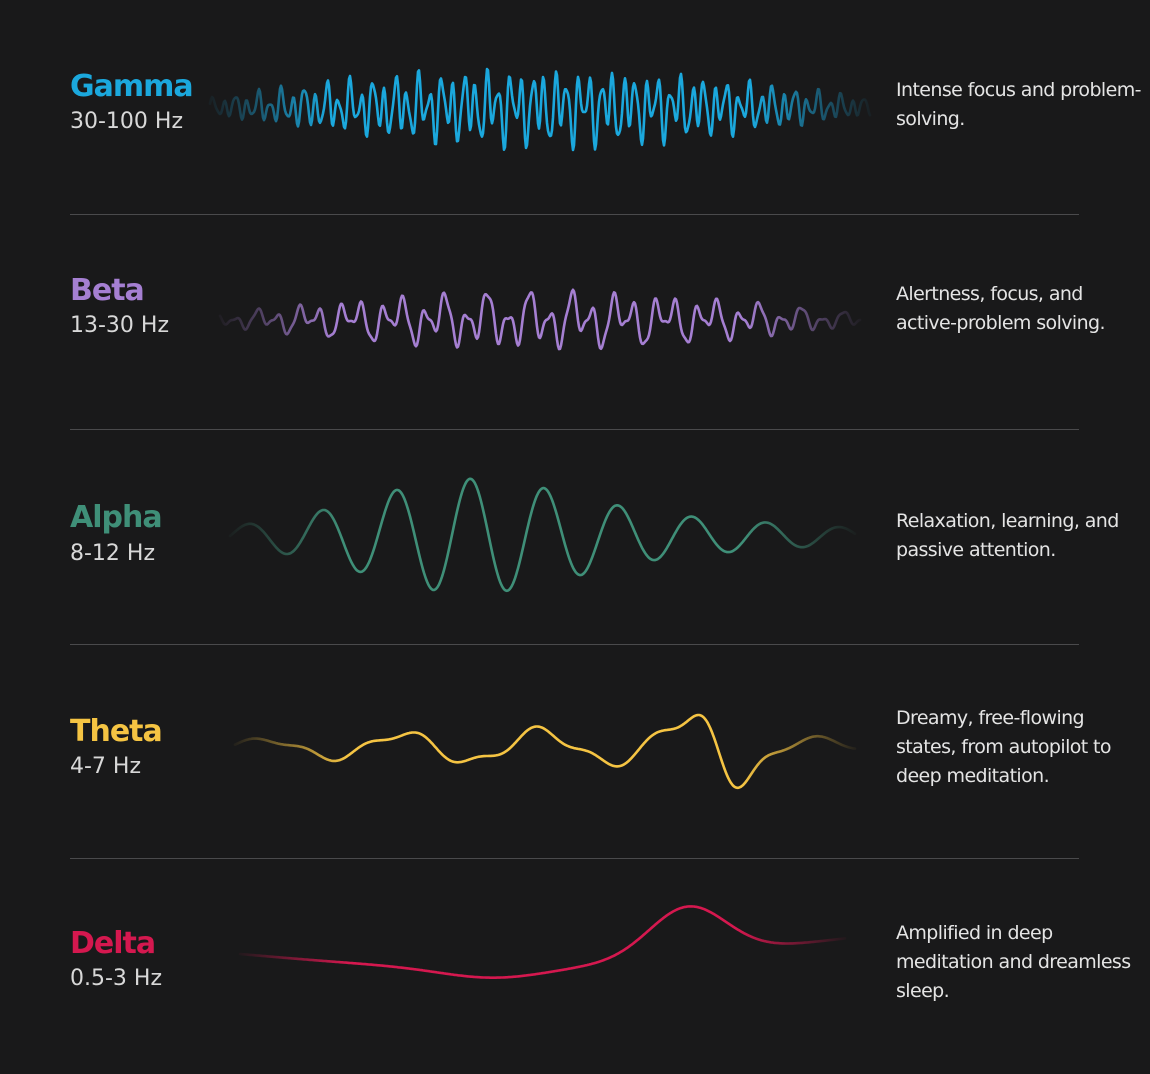 Image resolution: width=1150 pixels, height=1074 pixels. Describe the element at coordinates (116, 731) in the screenshot. I see `theta-name: Theta` at that location.